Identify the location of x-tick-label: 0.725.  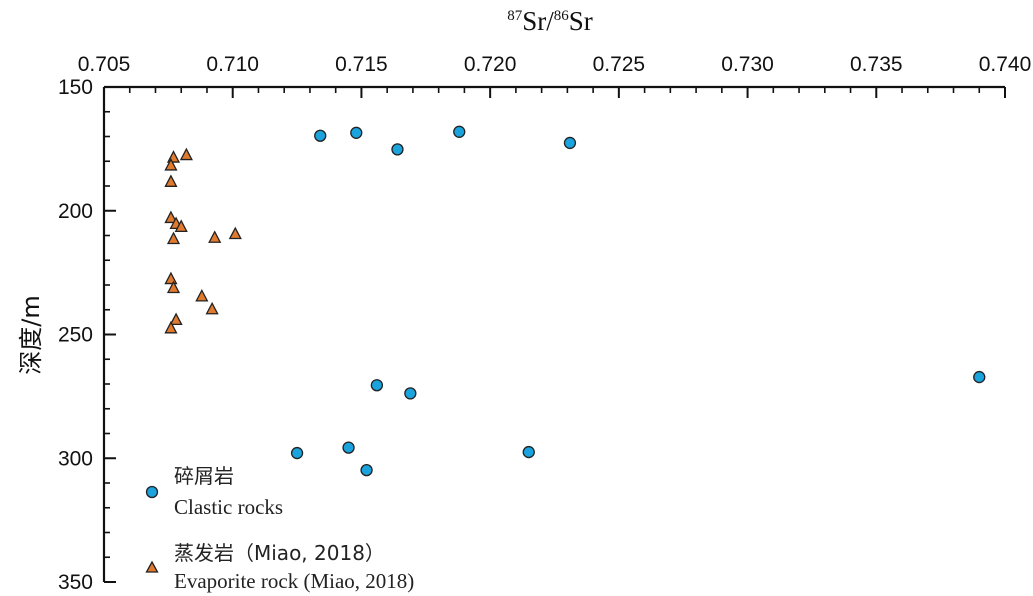
(619, 64).